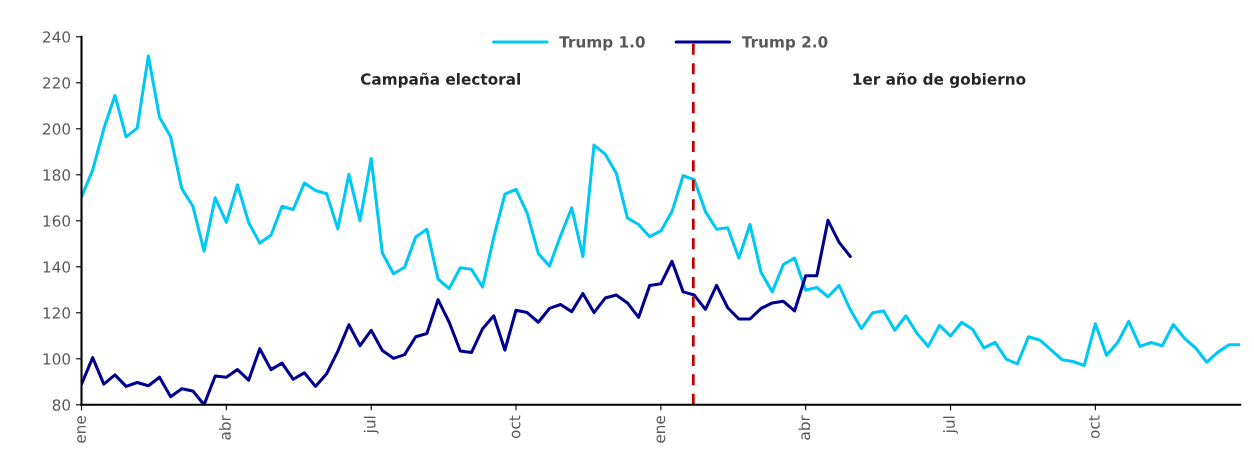 The image size is (1254, 460). What do you see at coordinates (440, 80) in the screenshot?
I see `annotation: Campaña electoral` at bounding box center [440, 80].